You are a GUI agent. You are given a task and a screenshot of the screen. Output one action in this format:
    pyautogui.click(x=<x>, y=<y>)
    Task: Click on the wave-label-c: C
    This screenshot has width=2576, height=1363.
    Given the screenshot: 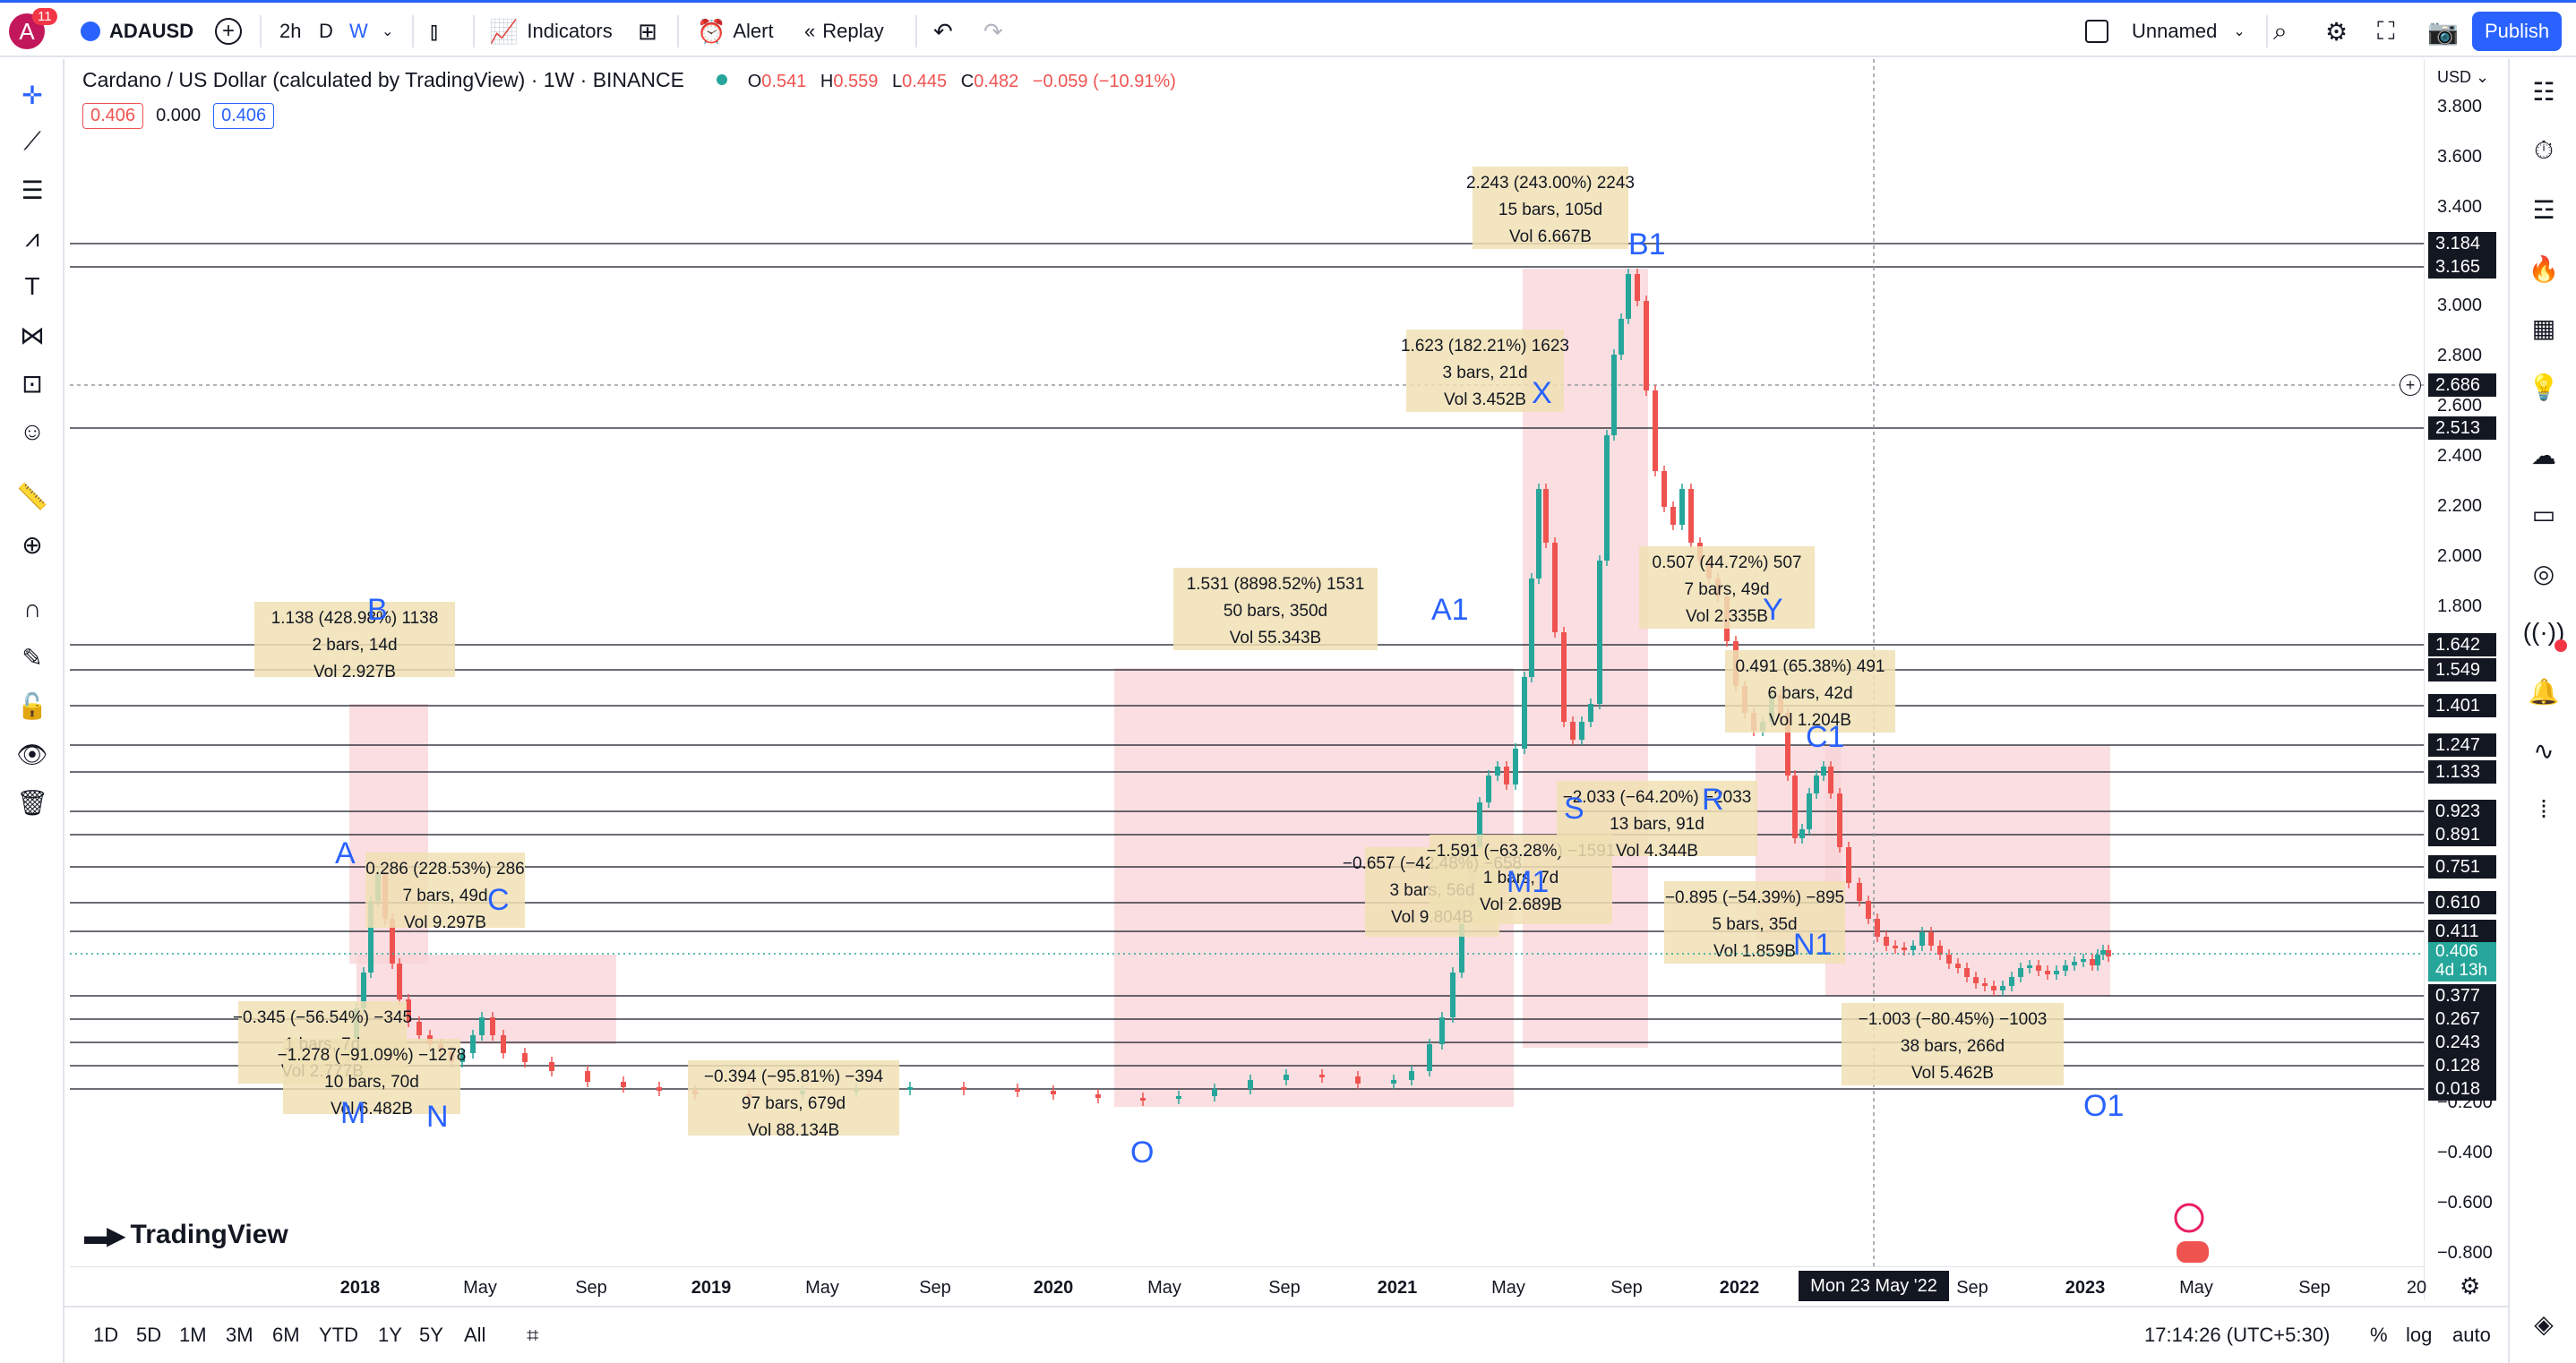 What is the action you would take?
    pyautogui.click(x=498, y=900)
    